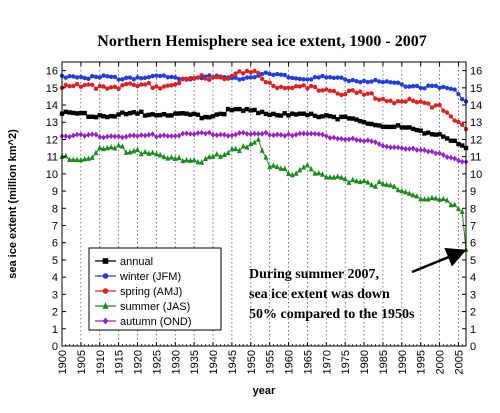  Describe the element at coordinates (52, 123) in the screenshot. I see `y-tick-label-left: 13` at that location.